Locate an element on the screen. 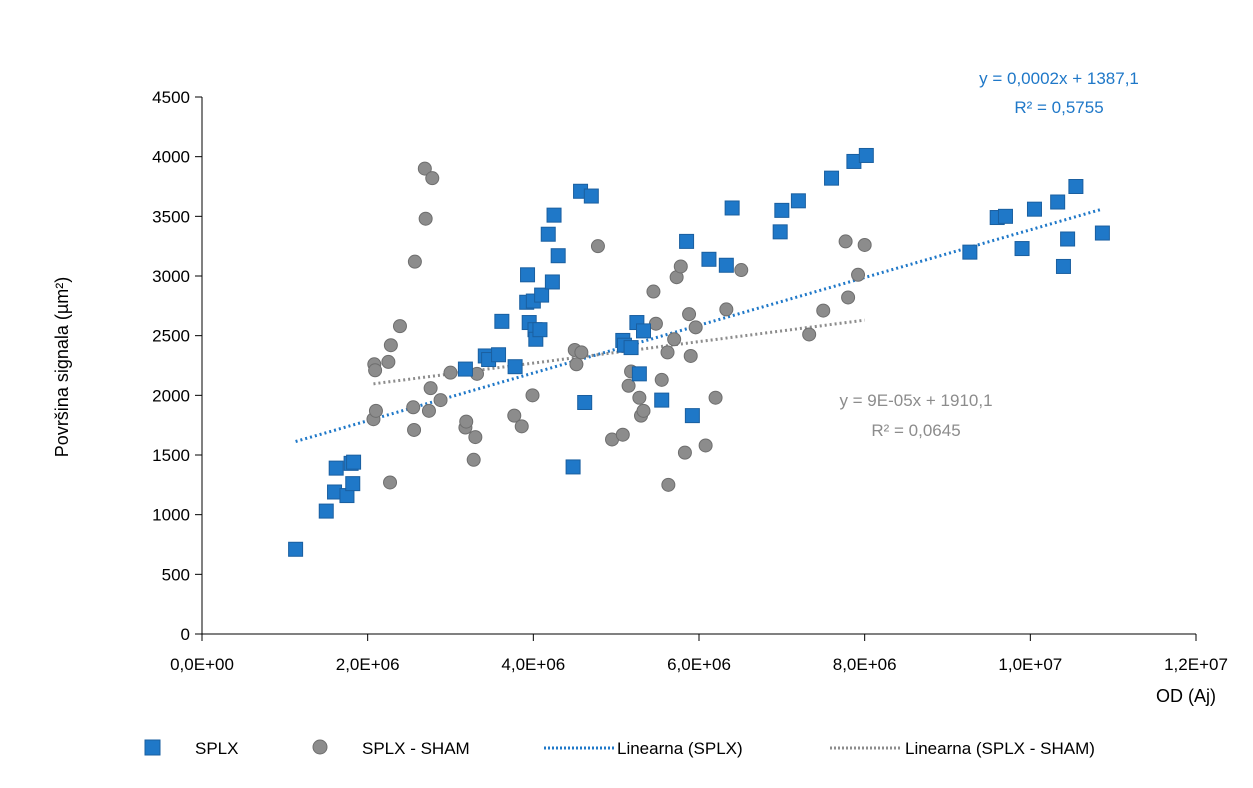 The height and width of the screenshot is (788, 1253). legend-item-splx-sham: SPLX - SHAM is located at coordinates (391, 748).